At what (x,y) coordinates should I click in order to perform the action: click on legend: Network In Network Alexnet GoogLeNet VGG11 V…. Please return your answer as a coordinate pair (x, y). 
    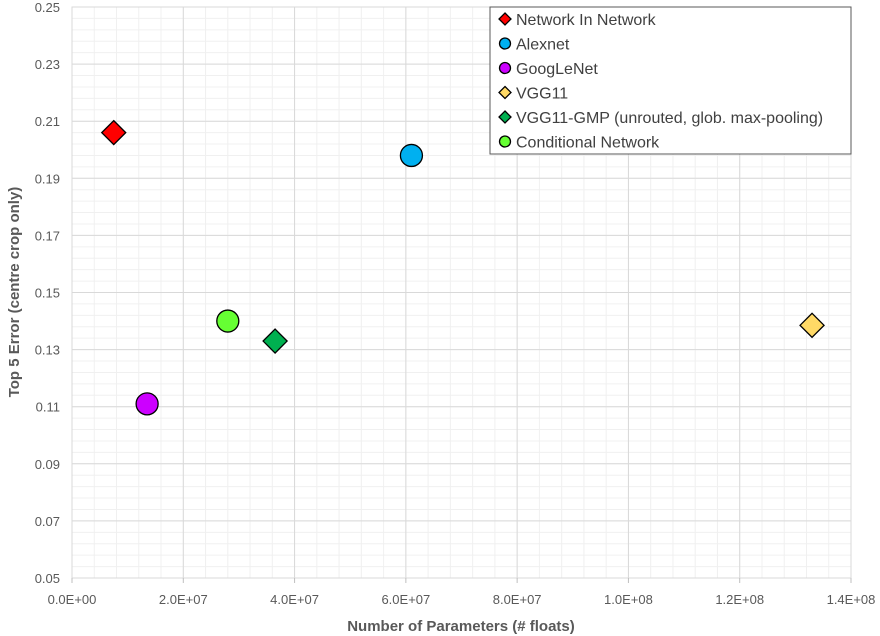
    Looking at the image, I should click on (670, 80).